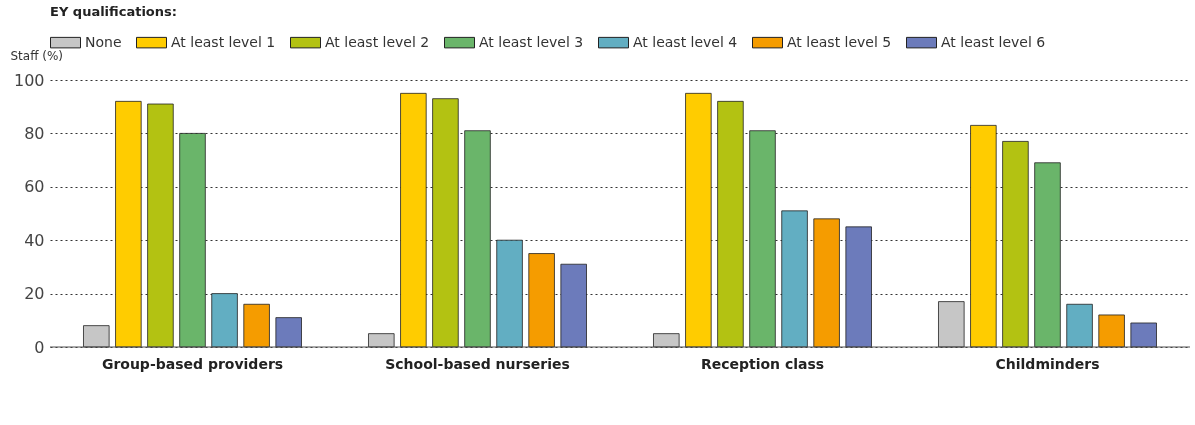 The width and height of the screenshot is (1195, 425). What do you see at coordinates (531, 41) in the screenshot?
I see `legend-label: At least level 3` at bounding box center [531, 41].